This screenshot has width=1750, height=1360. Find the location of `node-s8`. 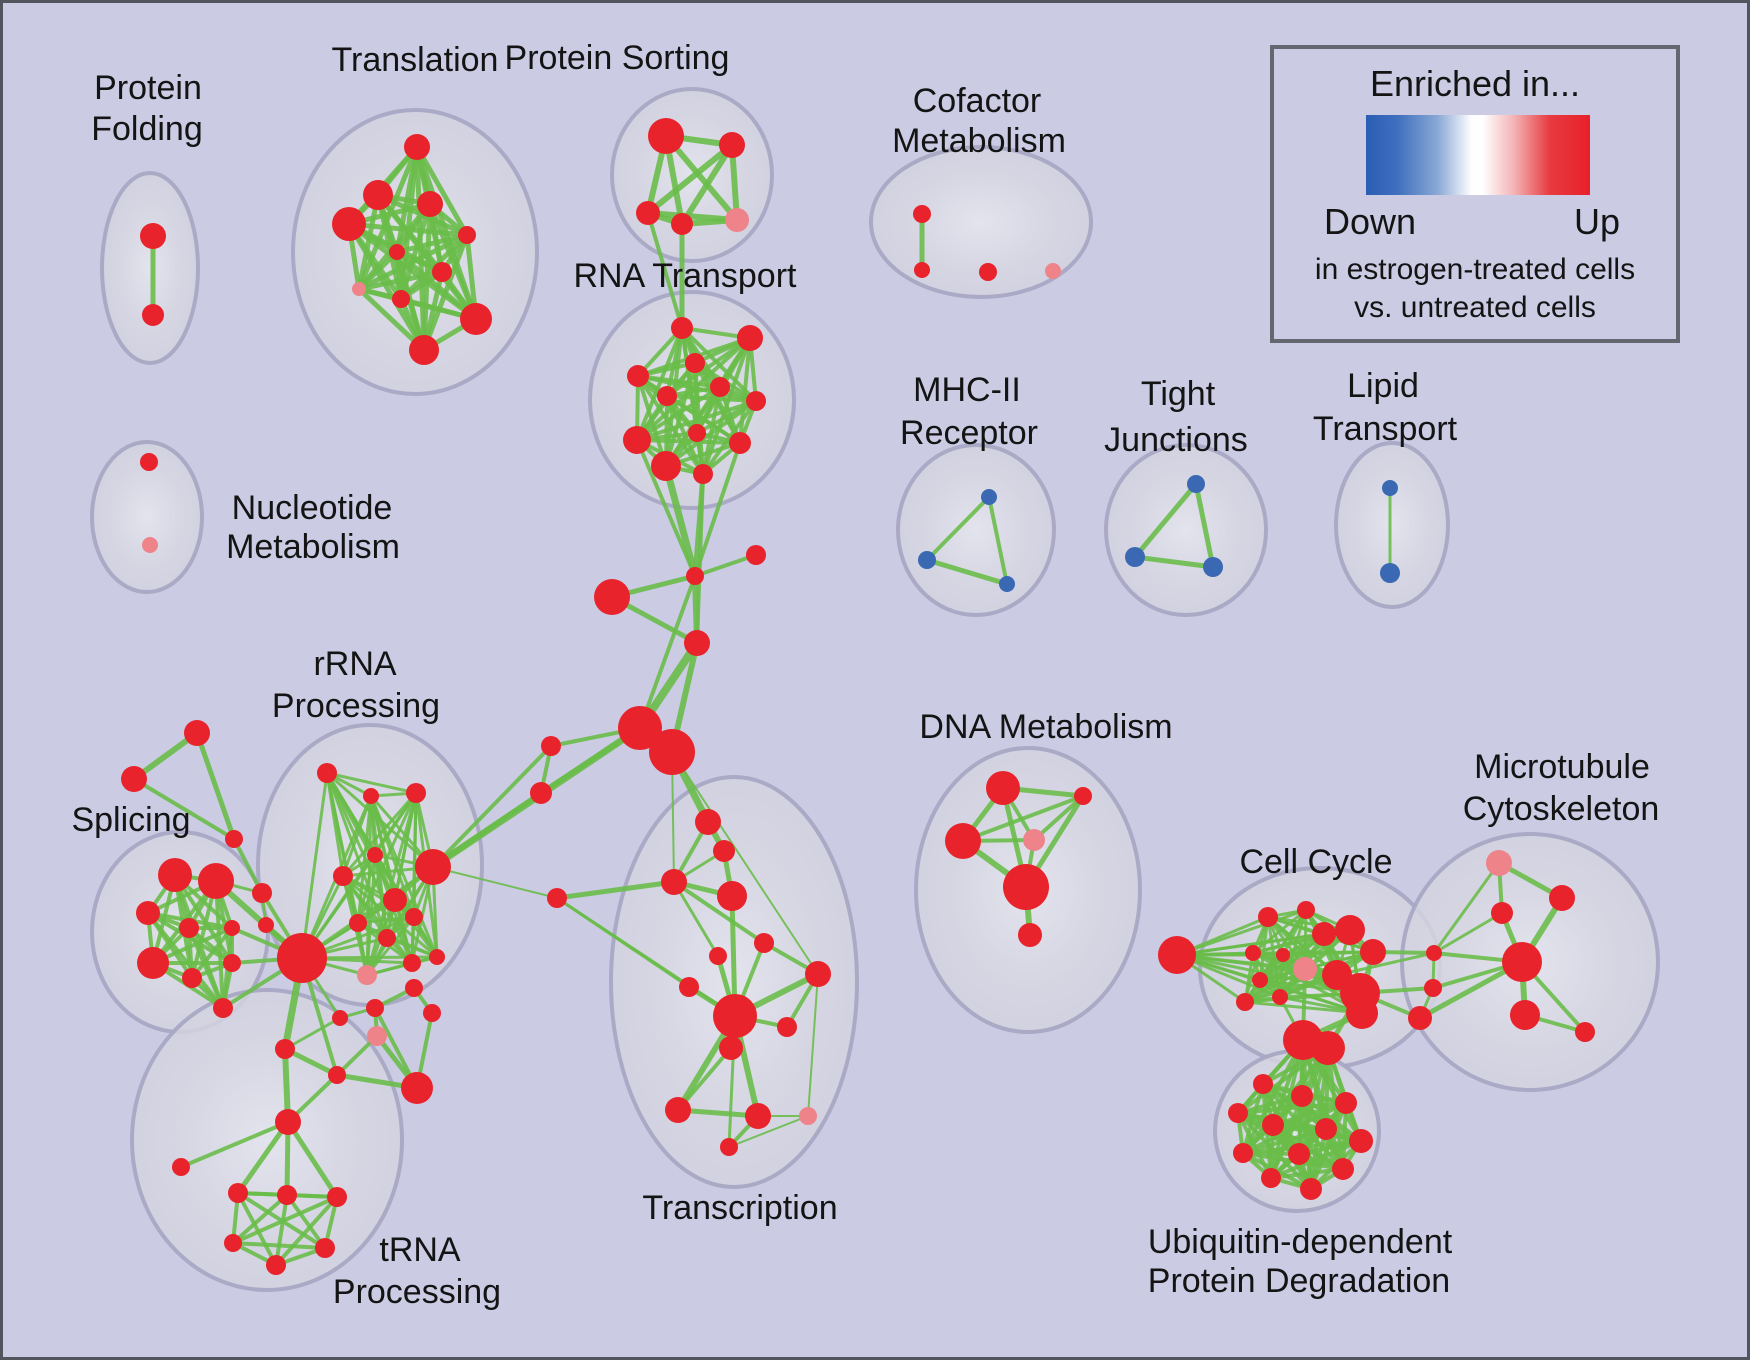

node-s8 is located at coordinates (232, 963).